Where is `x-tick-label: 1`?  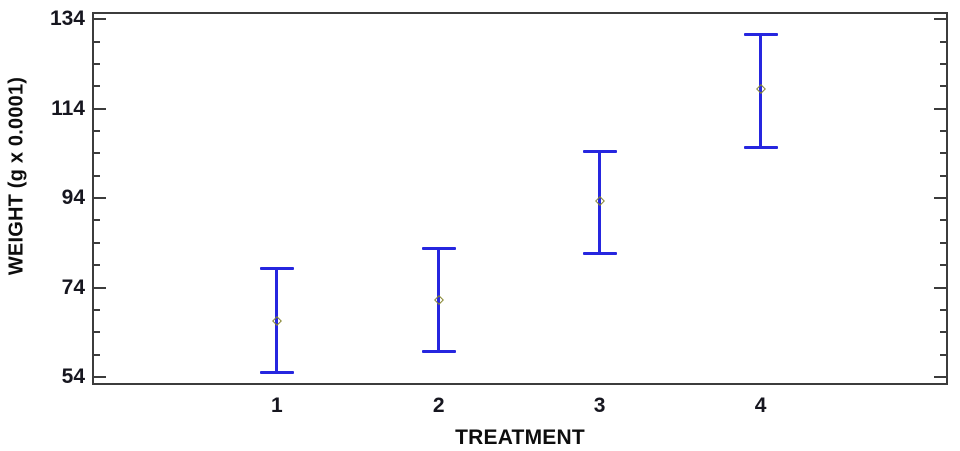 x-tick-label: 1 is located at coordinates (277, 405).